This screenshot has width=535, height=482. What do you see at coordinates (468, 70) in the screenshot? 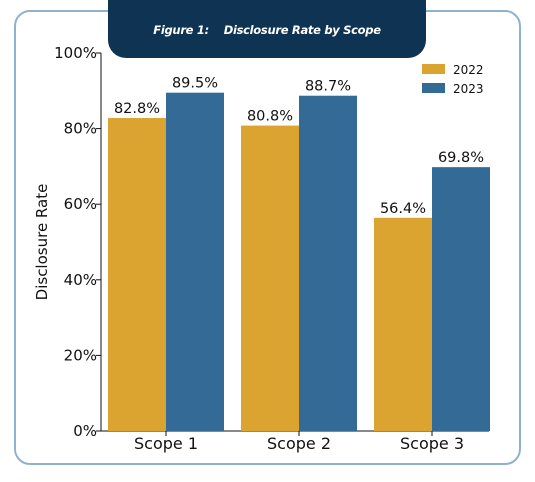
I see `legend-label: 2022` at bounding box center [468, 70].